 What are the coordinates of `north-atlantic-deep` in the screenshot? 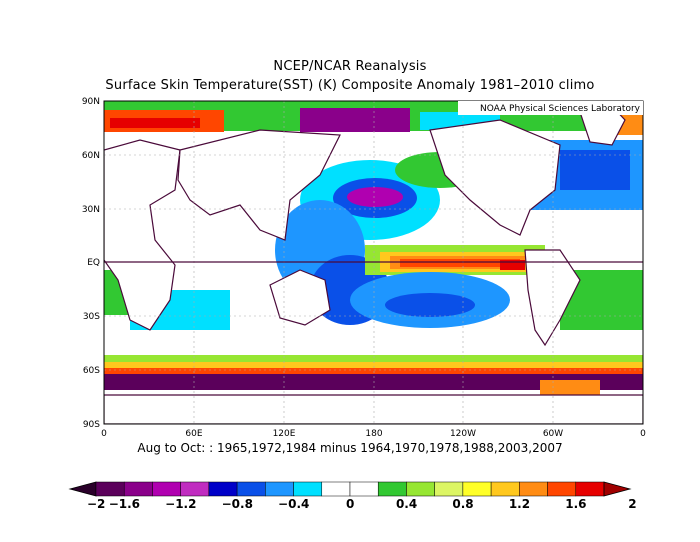 It's located at (595, 170).